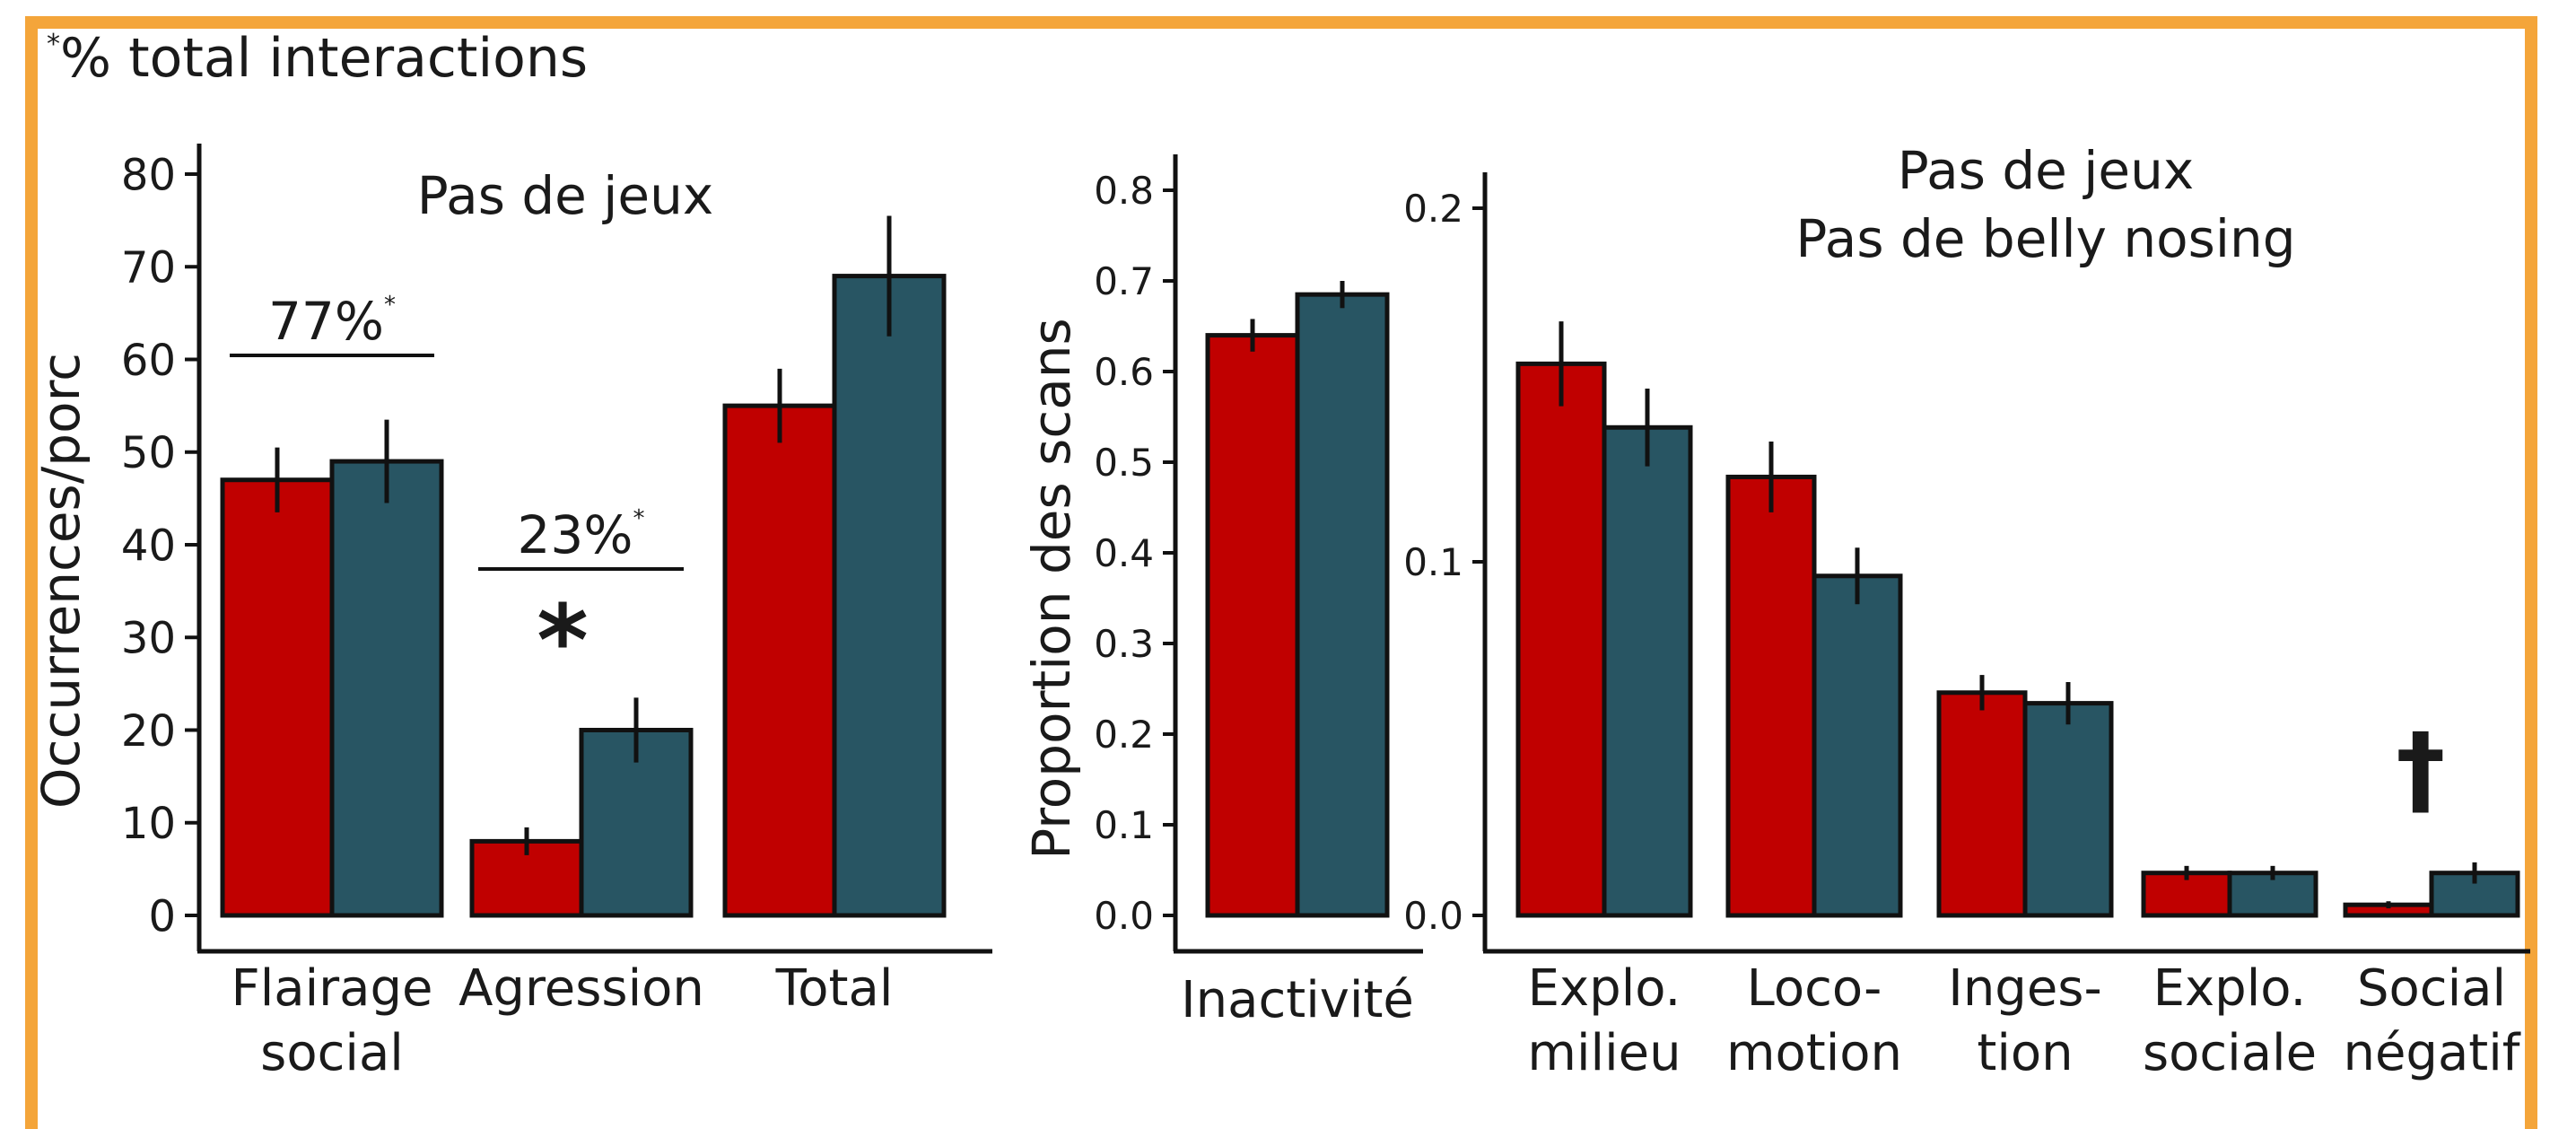 The height and width of the screenshot is (1129, 2576). Describe the element at coordinates (1297, 1000) in the screenshot. I see `category-label: Inactivité` at that location.